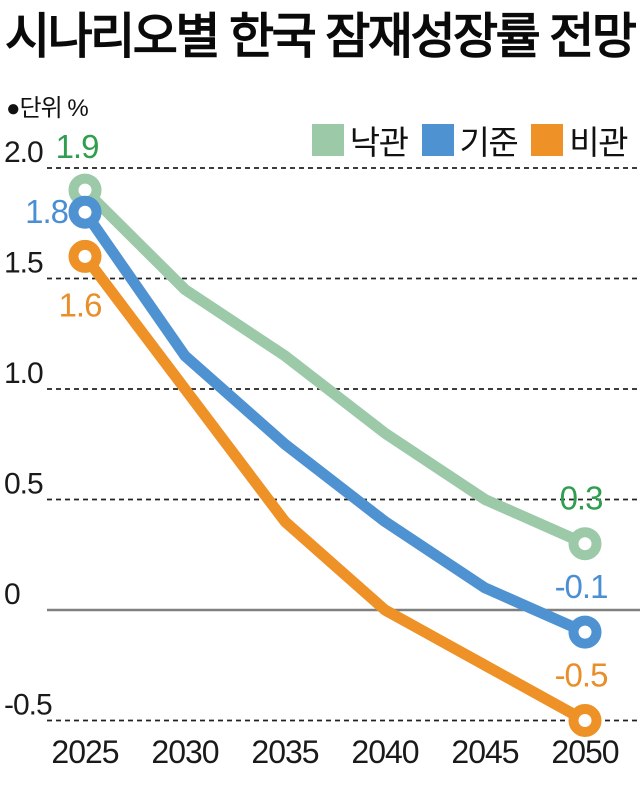 The width and height of the screenshot is (640, 809). What do you see at coordinates (28, 705) in the screenshot?
I see `y-tick-label: -0.5` at bounding box center [28, 705].